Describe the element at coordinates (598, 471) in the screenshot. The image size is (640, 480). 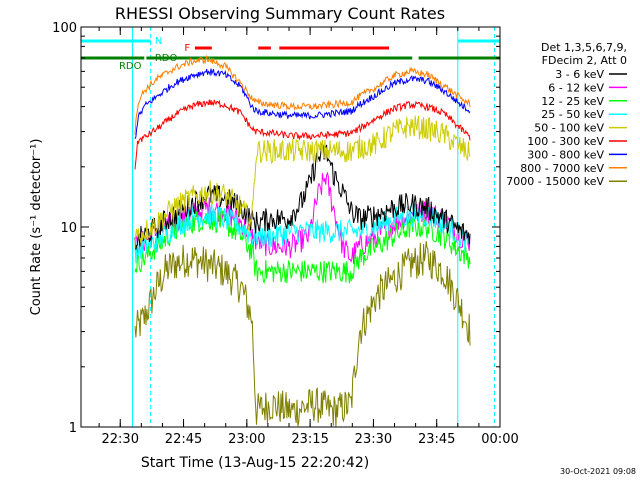
I see `timestamp: 30-Oct-2021 09:08` at that location.